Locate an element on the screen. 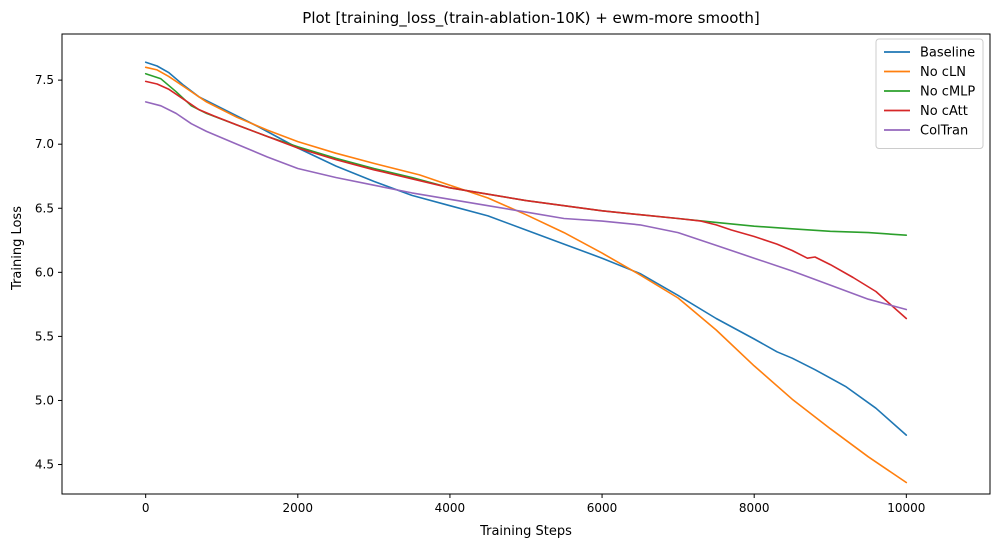 The height and width of the screenshot is (551, 1001). x-tick-label: 2000 is located at coordinates (298, 508).